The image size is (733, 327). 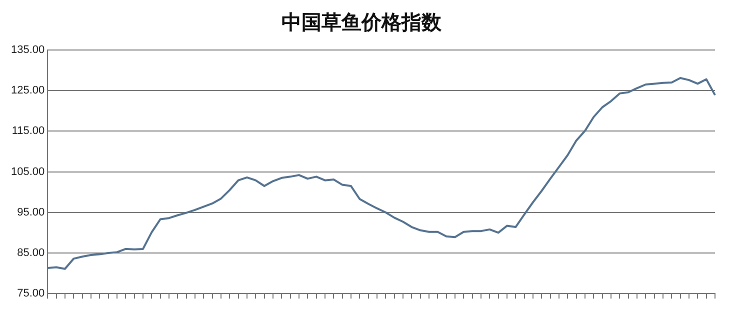 What do you see at coordinates (31, 253) in the screenshot?
I see `y-tick-label: 85.00` at bounding box center [31, 253].